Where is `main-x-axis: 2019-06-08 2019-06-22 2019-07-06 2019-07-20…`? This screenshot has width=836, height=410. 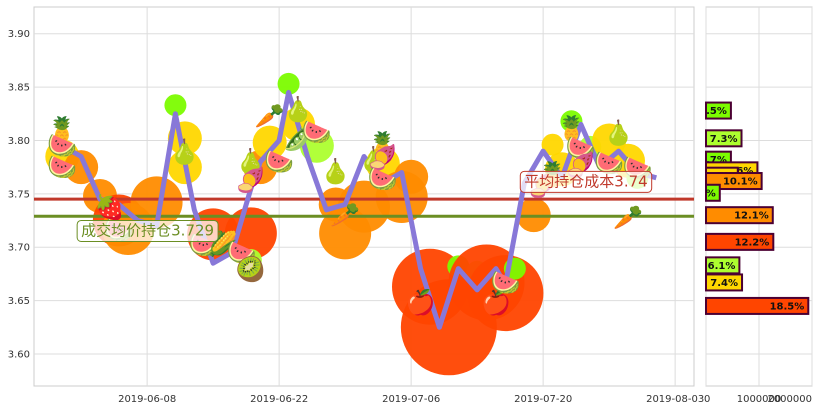 main-x-axis: 2019-06-08 2019-06-22 2019-07-06 2019-07-20… is located at coordinates (411, 399).